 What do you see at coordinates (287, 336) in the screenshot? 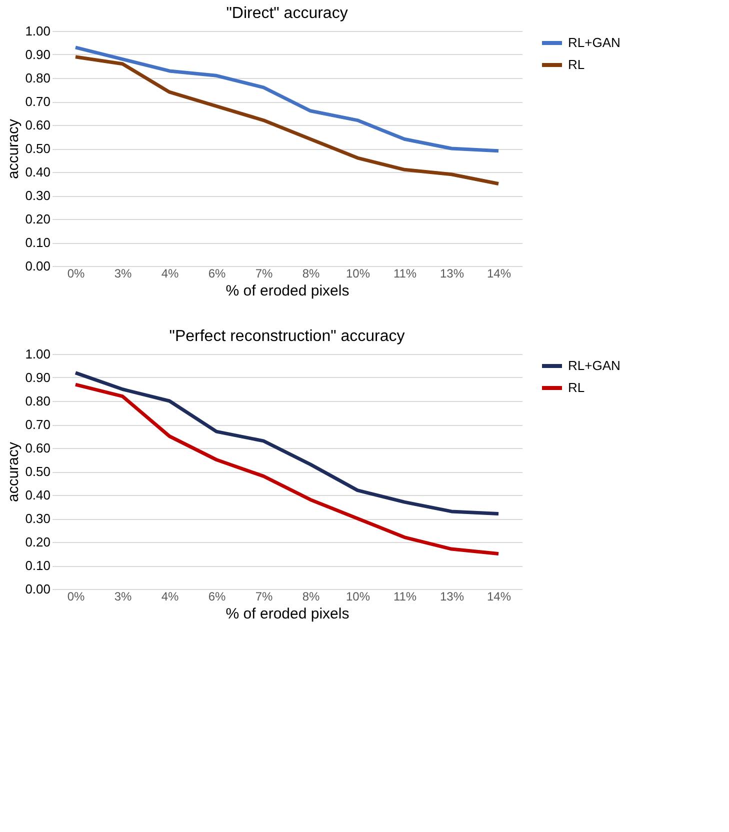
I see `chart-title: "Perfect reconstruction" accuracy` at bounding box center [287, 336].